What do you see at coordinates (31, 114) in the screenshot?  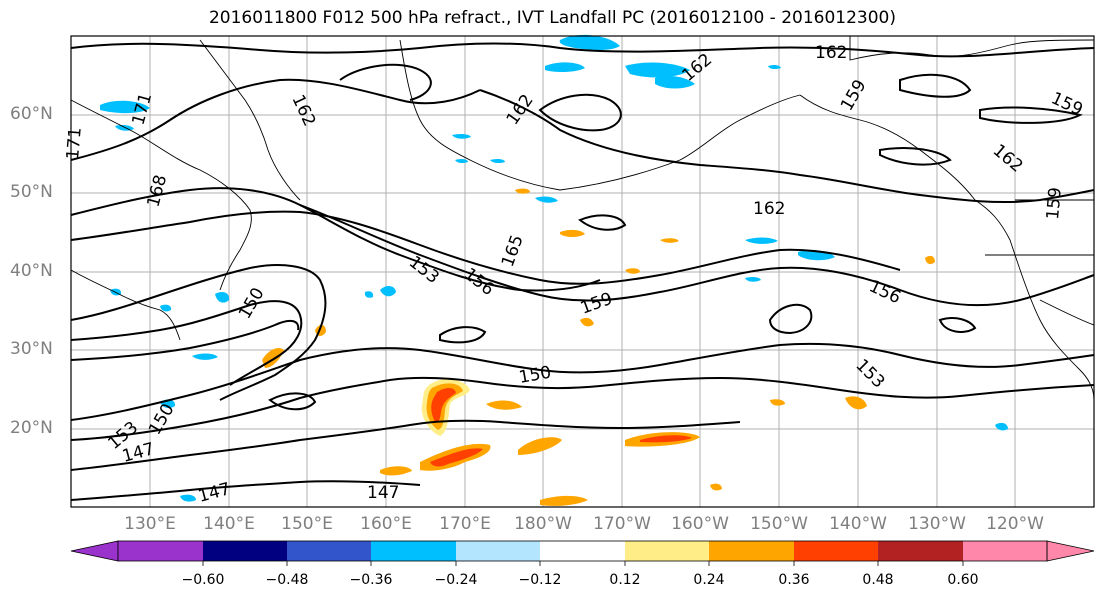 I see `lat-label: 60°N` at bounding box center [31, 114].